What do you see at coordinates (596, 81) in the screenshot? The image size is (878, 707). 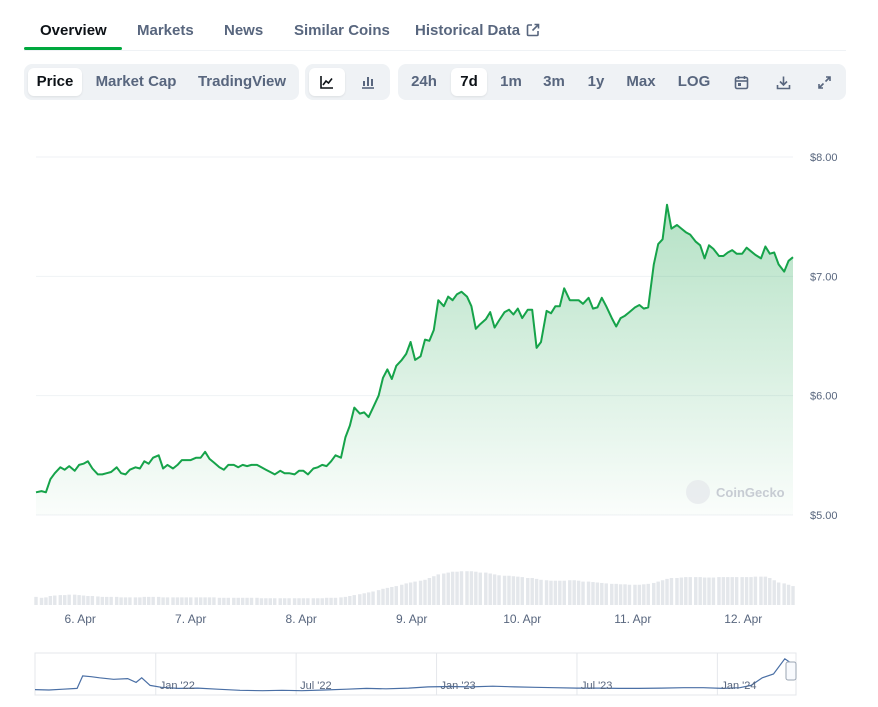 I see `range-1y-button: 1y` at bounding box center [596, 81].